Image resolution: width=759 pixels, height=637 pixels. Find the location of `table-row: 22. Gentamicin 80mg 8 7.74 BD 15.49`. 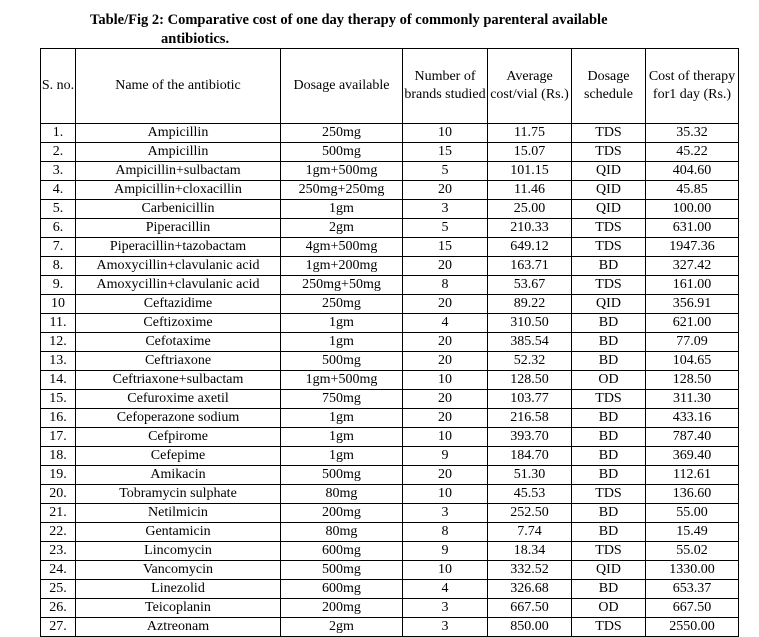

table-row: 22. Gentamicin 80mg 8 7.74 BD 15.49 is located at coordinates (389, 532).